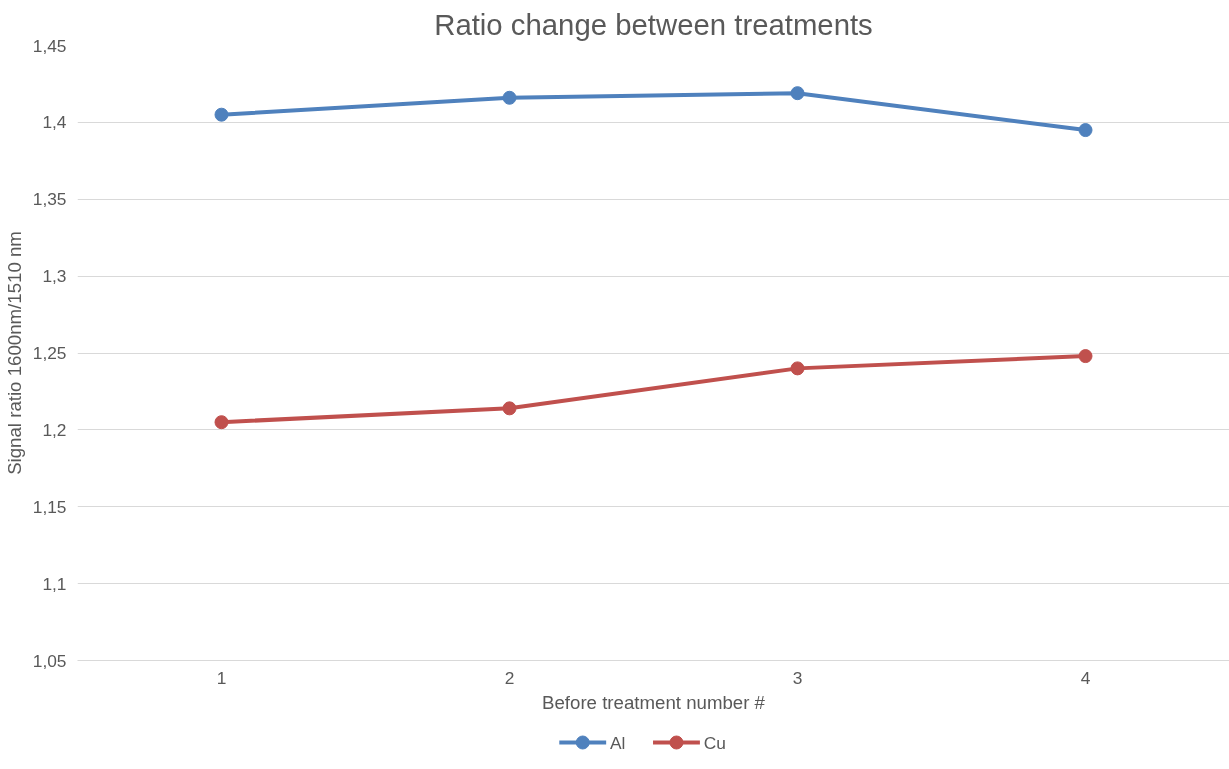  Describe the element at coordinates (49, 45) in the screenshot. I see `y-tick-label: 1,45` at that location.